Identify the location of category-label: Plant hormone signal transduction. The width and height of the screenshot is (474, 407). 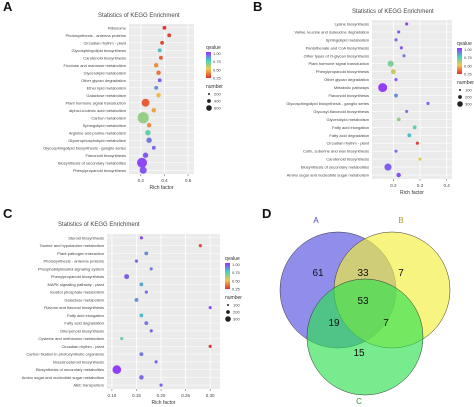
(339, 63).